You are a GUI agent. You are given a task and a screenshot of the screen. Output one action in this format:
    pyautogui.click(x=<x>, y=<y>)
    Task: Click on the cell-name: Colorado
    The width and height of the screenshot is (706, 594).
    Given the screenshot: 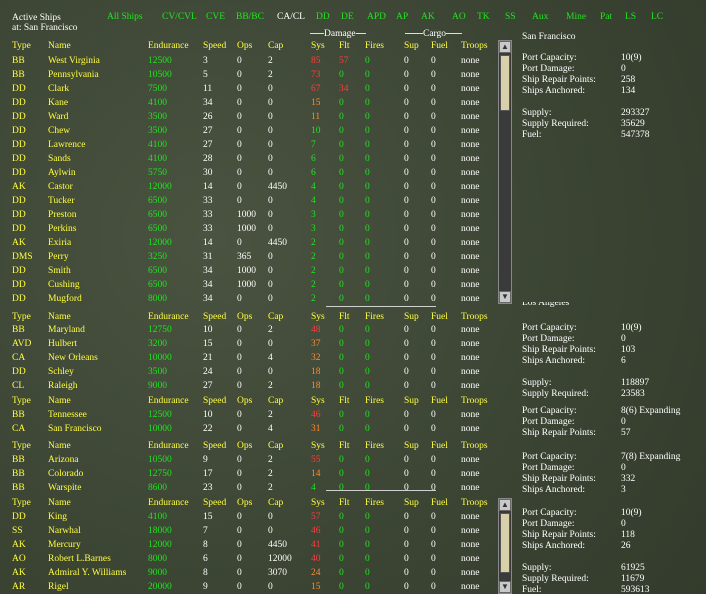 What is the action you would take?
    pyautogui.click(x=66, y=474)
    